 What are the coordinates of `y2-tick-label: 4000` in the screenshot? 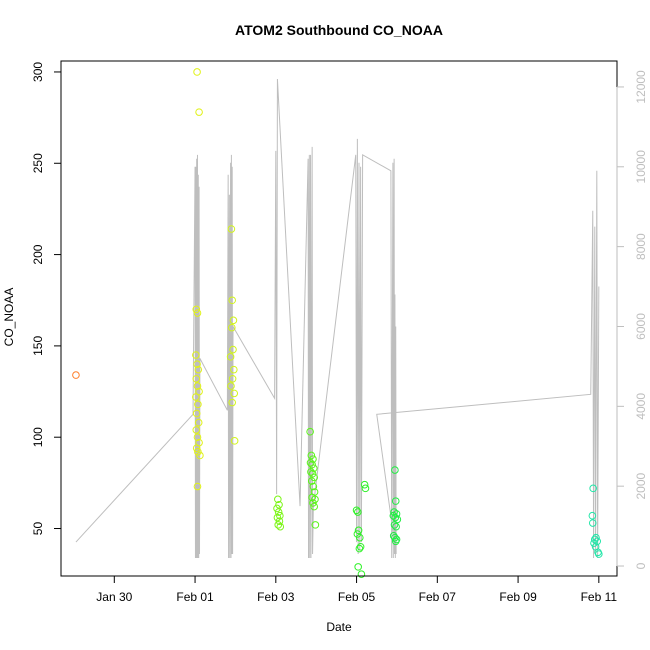 It's located at (641, 406).